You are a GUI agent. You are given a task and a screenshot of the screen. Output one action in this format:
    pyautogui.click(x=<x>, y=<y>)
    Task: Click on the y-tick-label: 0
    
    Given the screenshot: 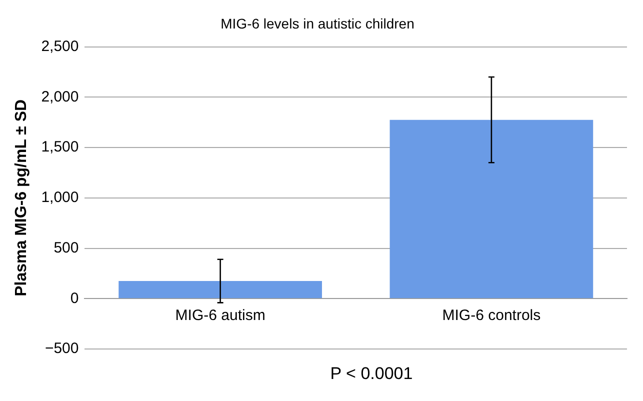 What is the action you would take?
    pyautogui.click(x=74, y=298)
    